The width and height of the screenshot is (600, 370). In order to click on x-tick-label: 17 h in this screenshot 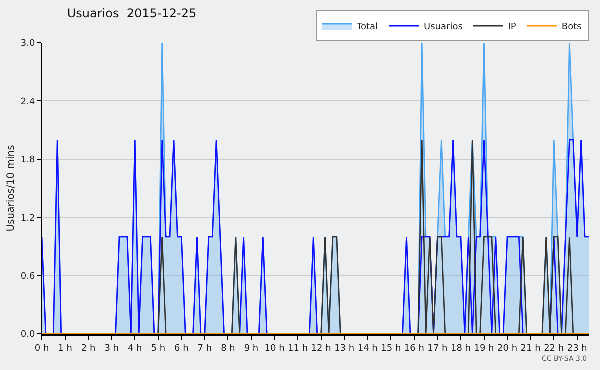, I will do `click(438, 349)`.